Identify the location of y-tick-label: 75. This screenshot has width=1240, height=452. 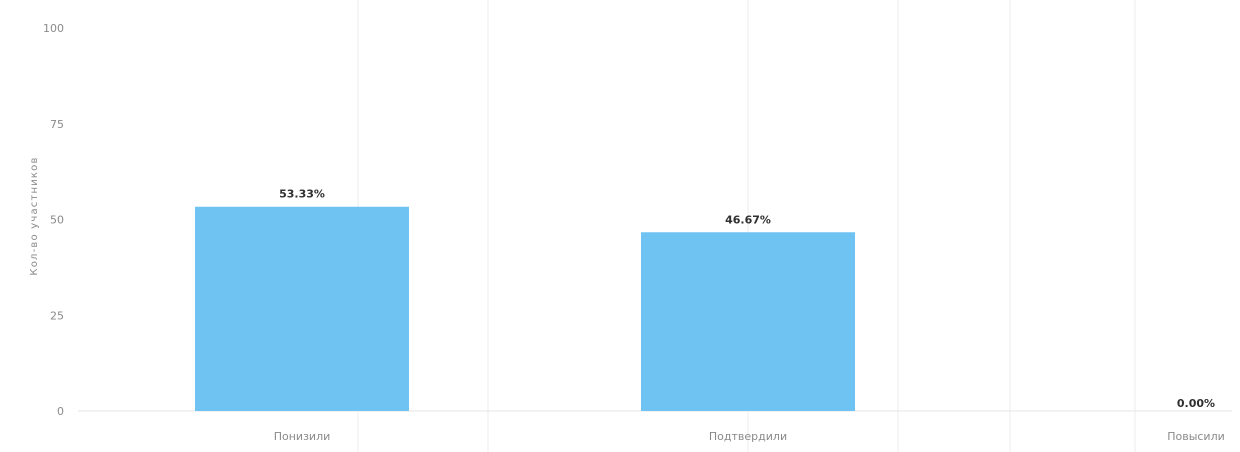
(57, 124).